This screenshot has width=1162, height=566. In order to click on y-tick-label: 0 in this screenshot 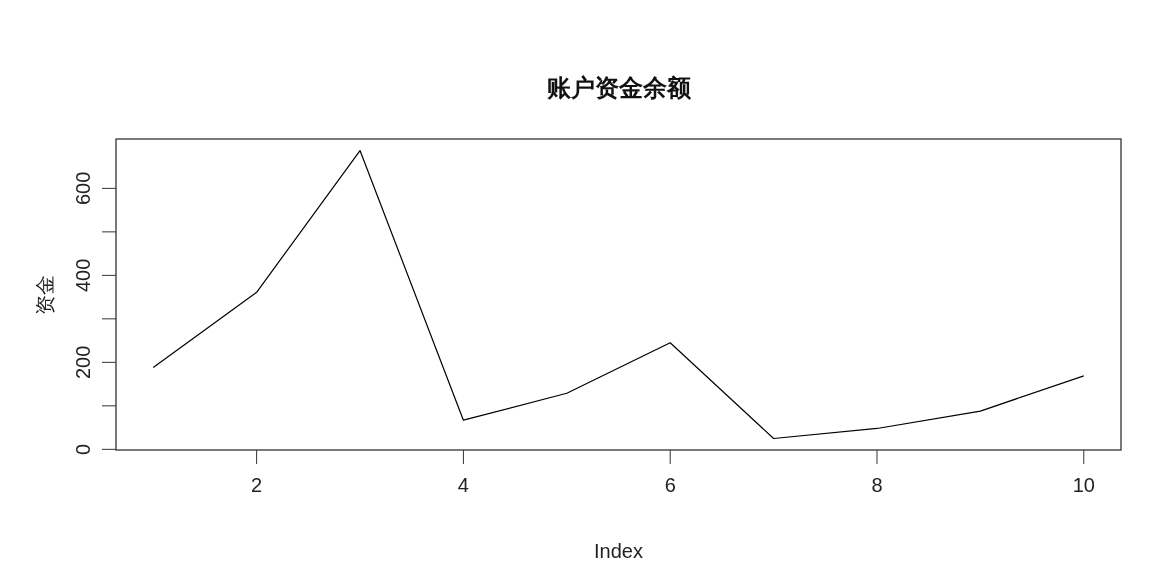, I will do `click(83, 449)`.